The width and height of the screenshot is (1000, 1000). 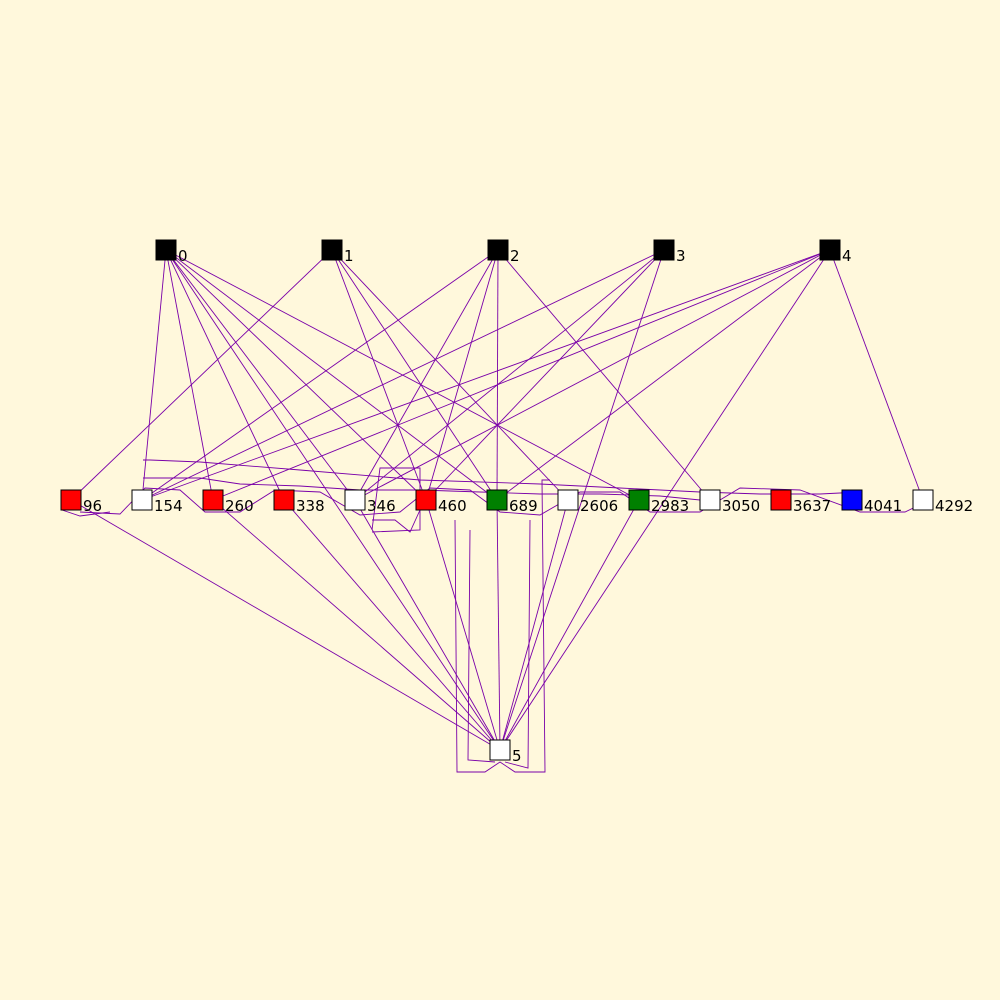 I want to click on node-label: 2, so click(x=515, y=256).